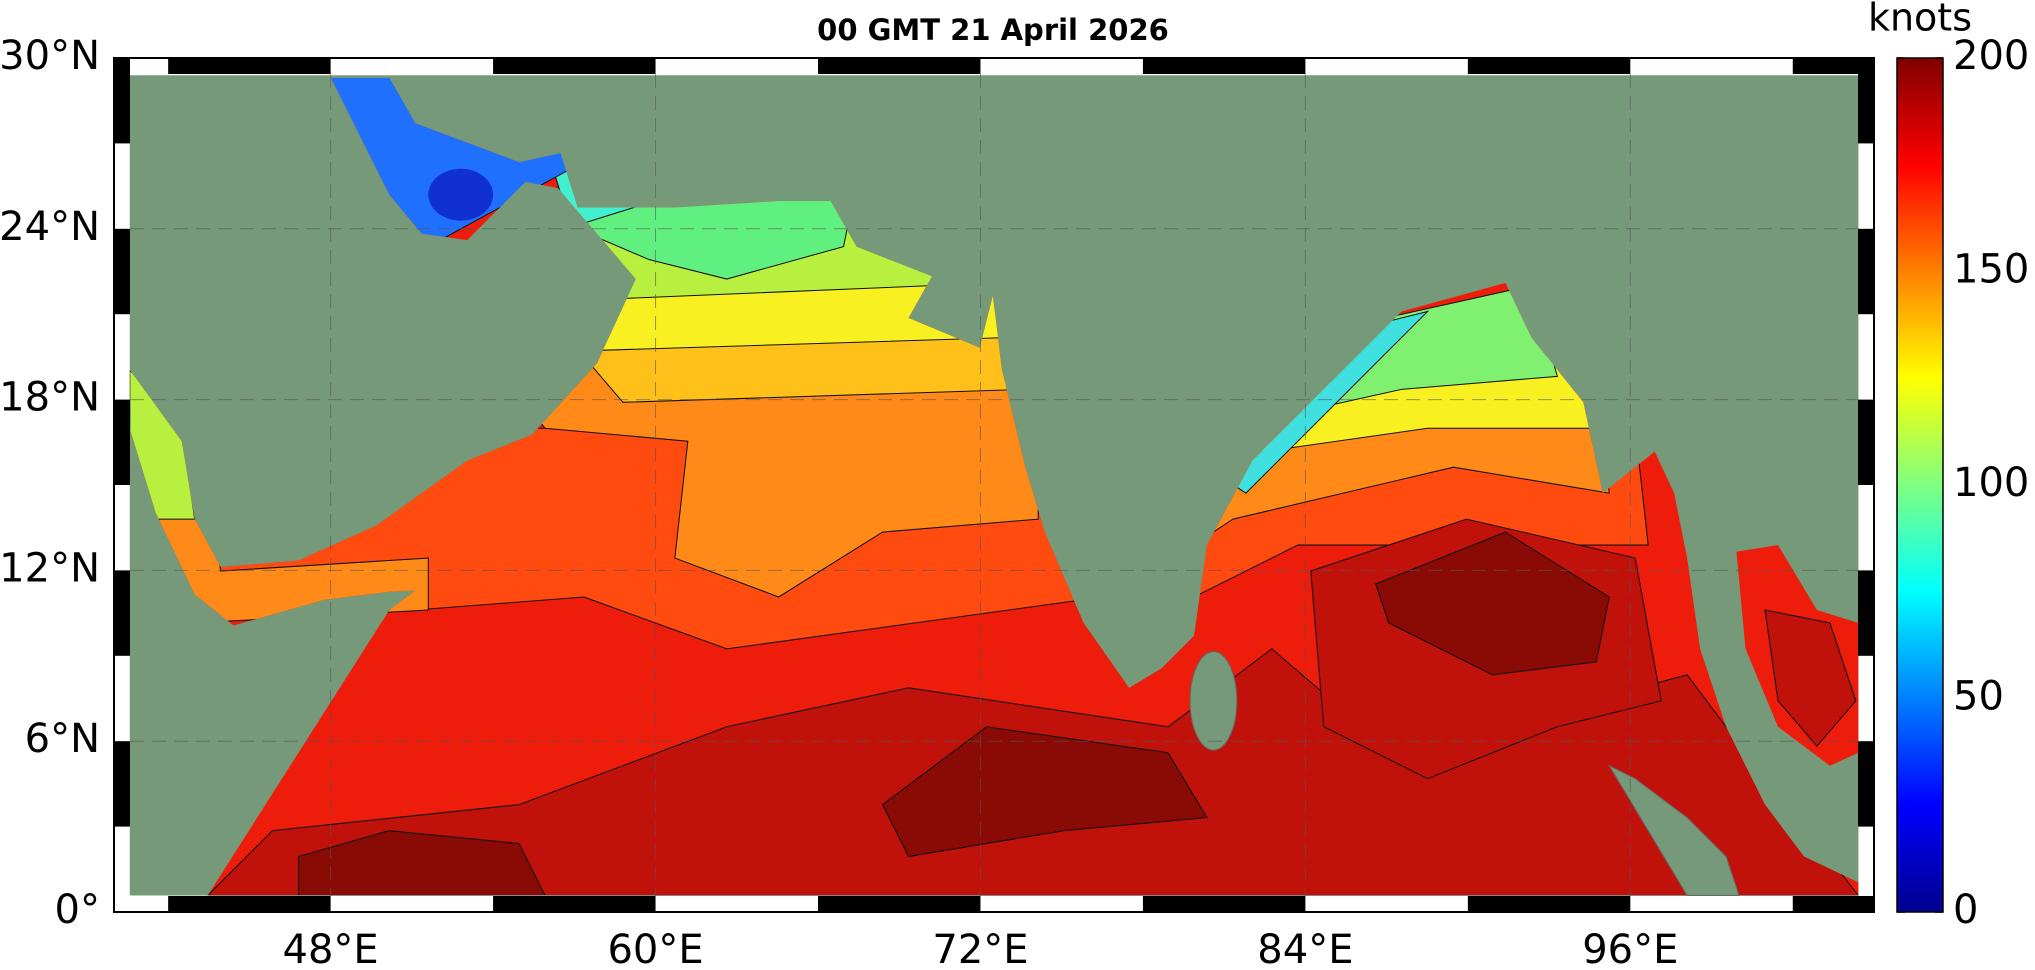 Image resolution: width=2035 pixels, height=970 pixels. What do you see at coordinates (1978, 697) in the screenshot?
I see `colorbar-tick-label: 50` at bounding box center [1978, 697].